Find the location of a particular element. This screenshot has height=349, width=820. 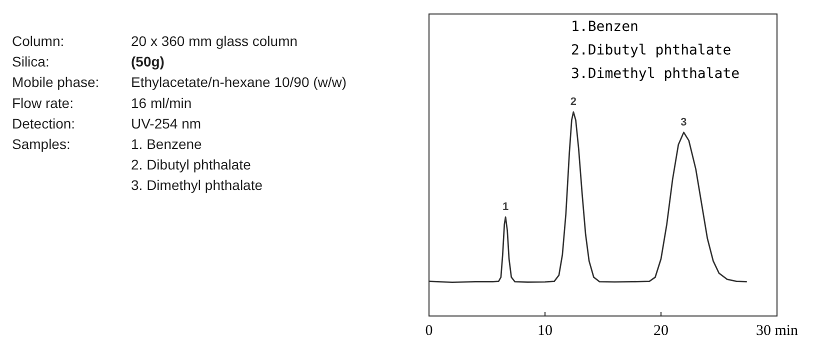

text: Ethylacetate/n-hexane 10/90 (w/w) is located at coordinates (239, 82).